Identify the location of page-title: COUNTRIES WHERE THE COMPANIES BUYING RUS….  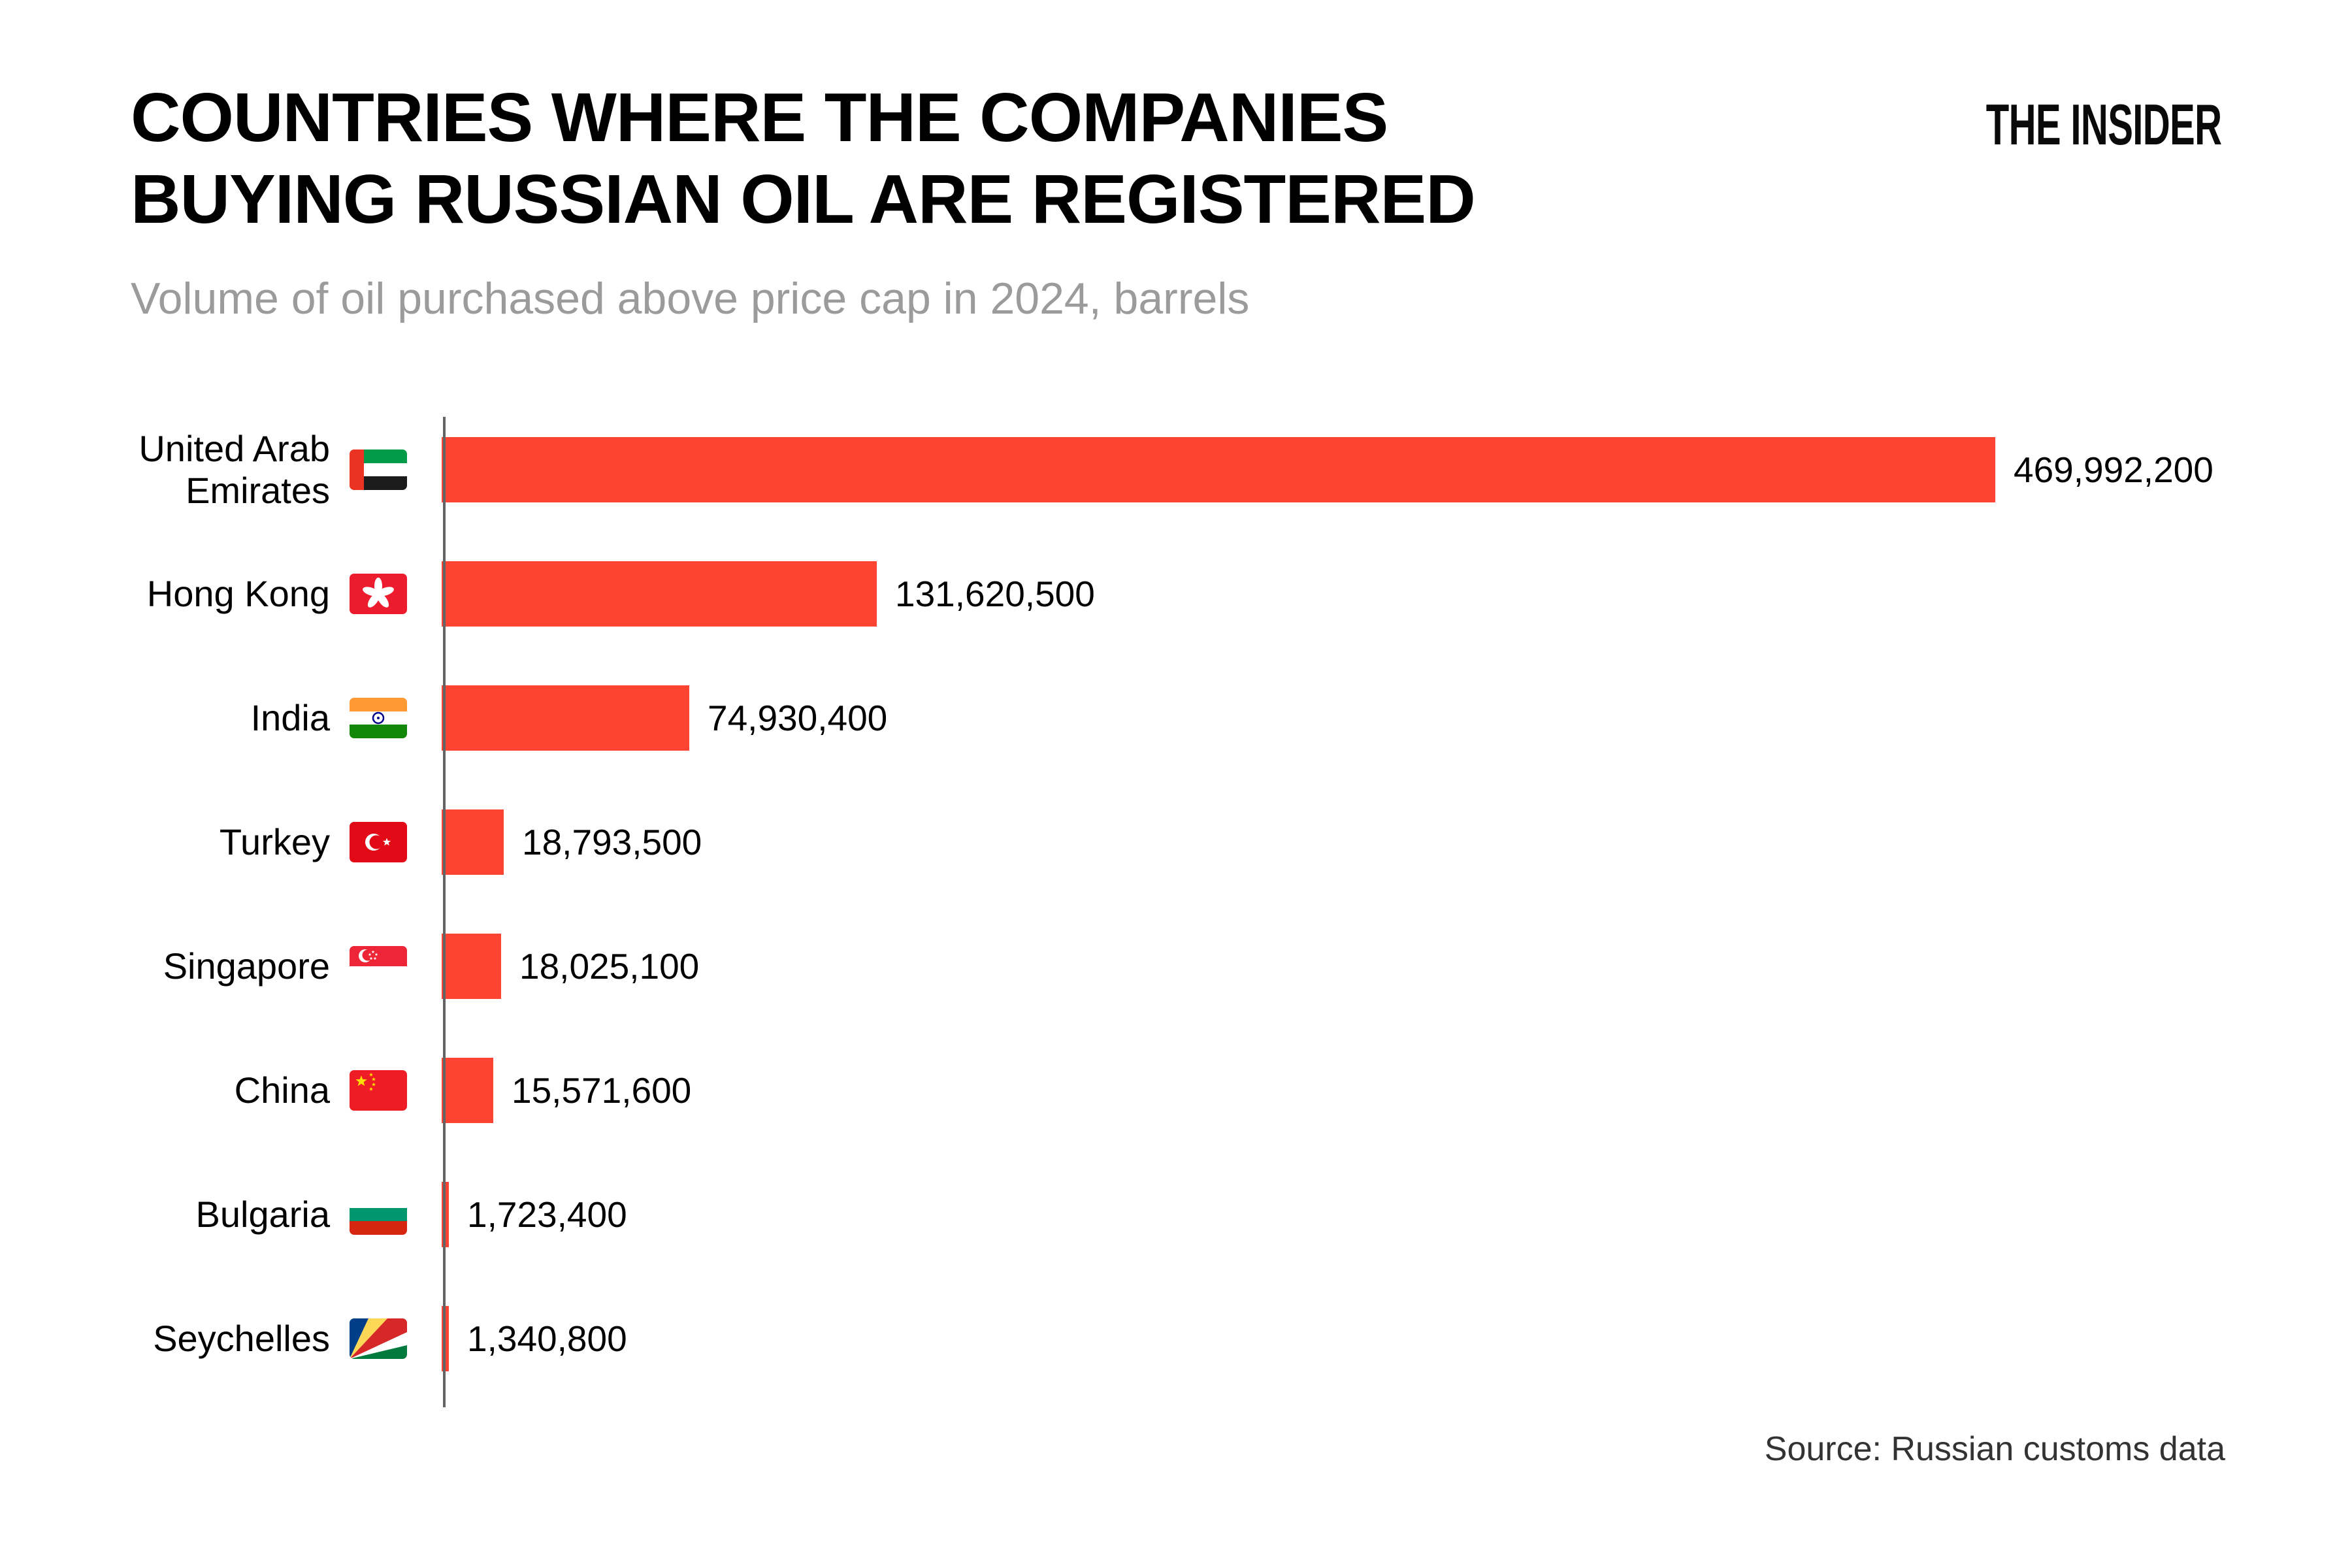
(1176, 120).